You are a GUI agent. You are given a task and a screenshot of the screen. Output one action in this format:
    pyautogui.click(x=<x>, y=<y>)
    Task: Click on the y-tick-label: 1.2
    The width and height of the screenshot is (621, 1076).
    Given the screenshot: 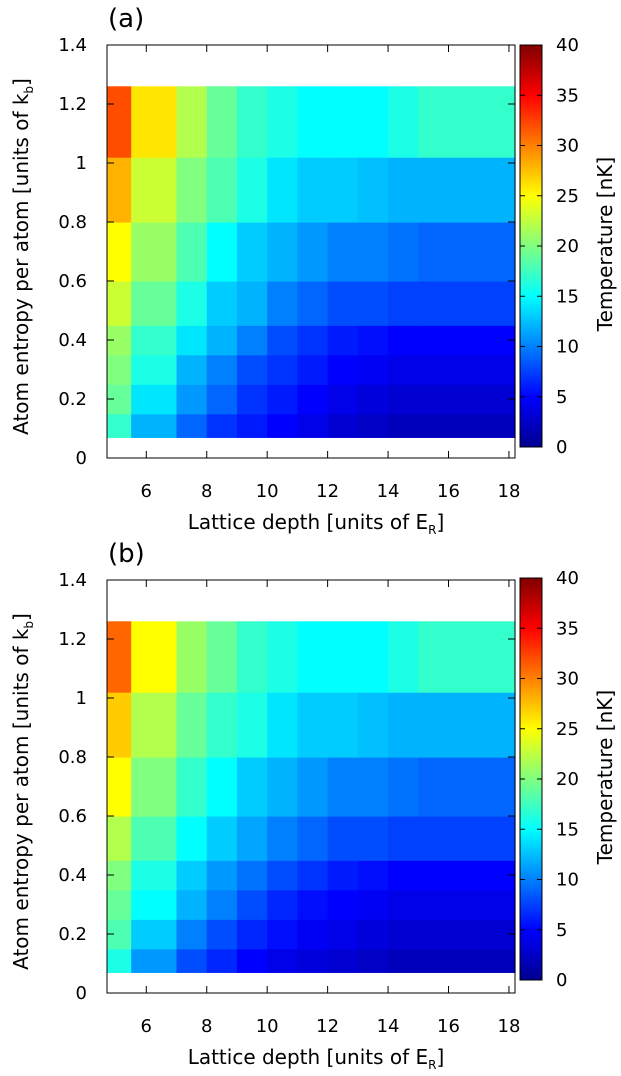 What is the action you would take?
    pyautogui.click(x=72, y=639)
    